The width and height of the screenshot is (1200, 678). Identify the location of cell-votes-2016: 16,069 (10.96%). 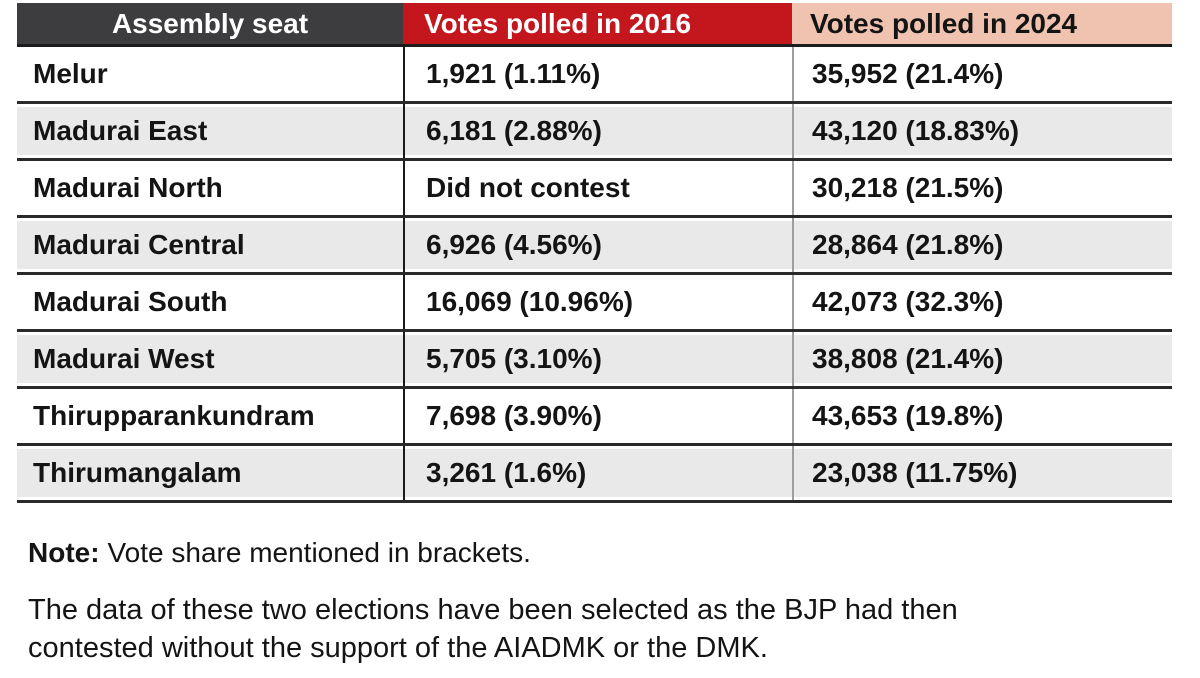
(597, 302).